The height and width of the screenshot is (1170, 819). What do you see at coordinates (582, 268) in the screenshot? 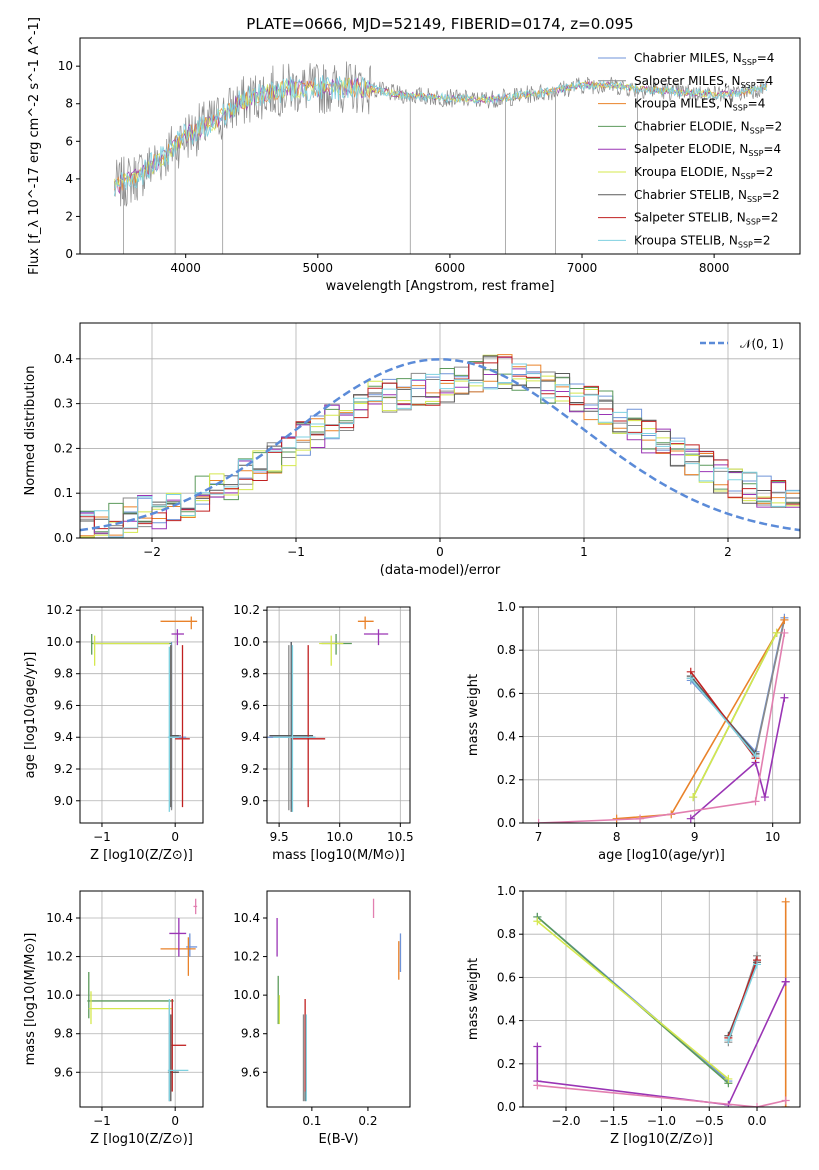
I see `x-tick-label: 7000` at bounding box center [582, 268].